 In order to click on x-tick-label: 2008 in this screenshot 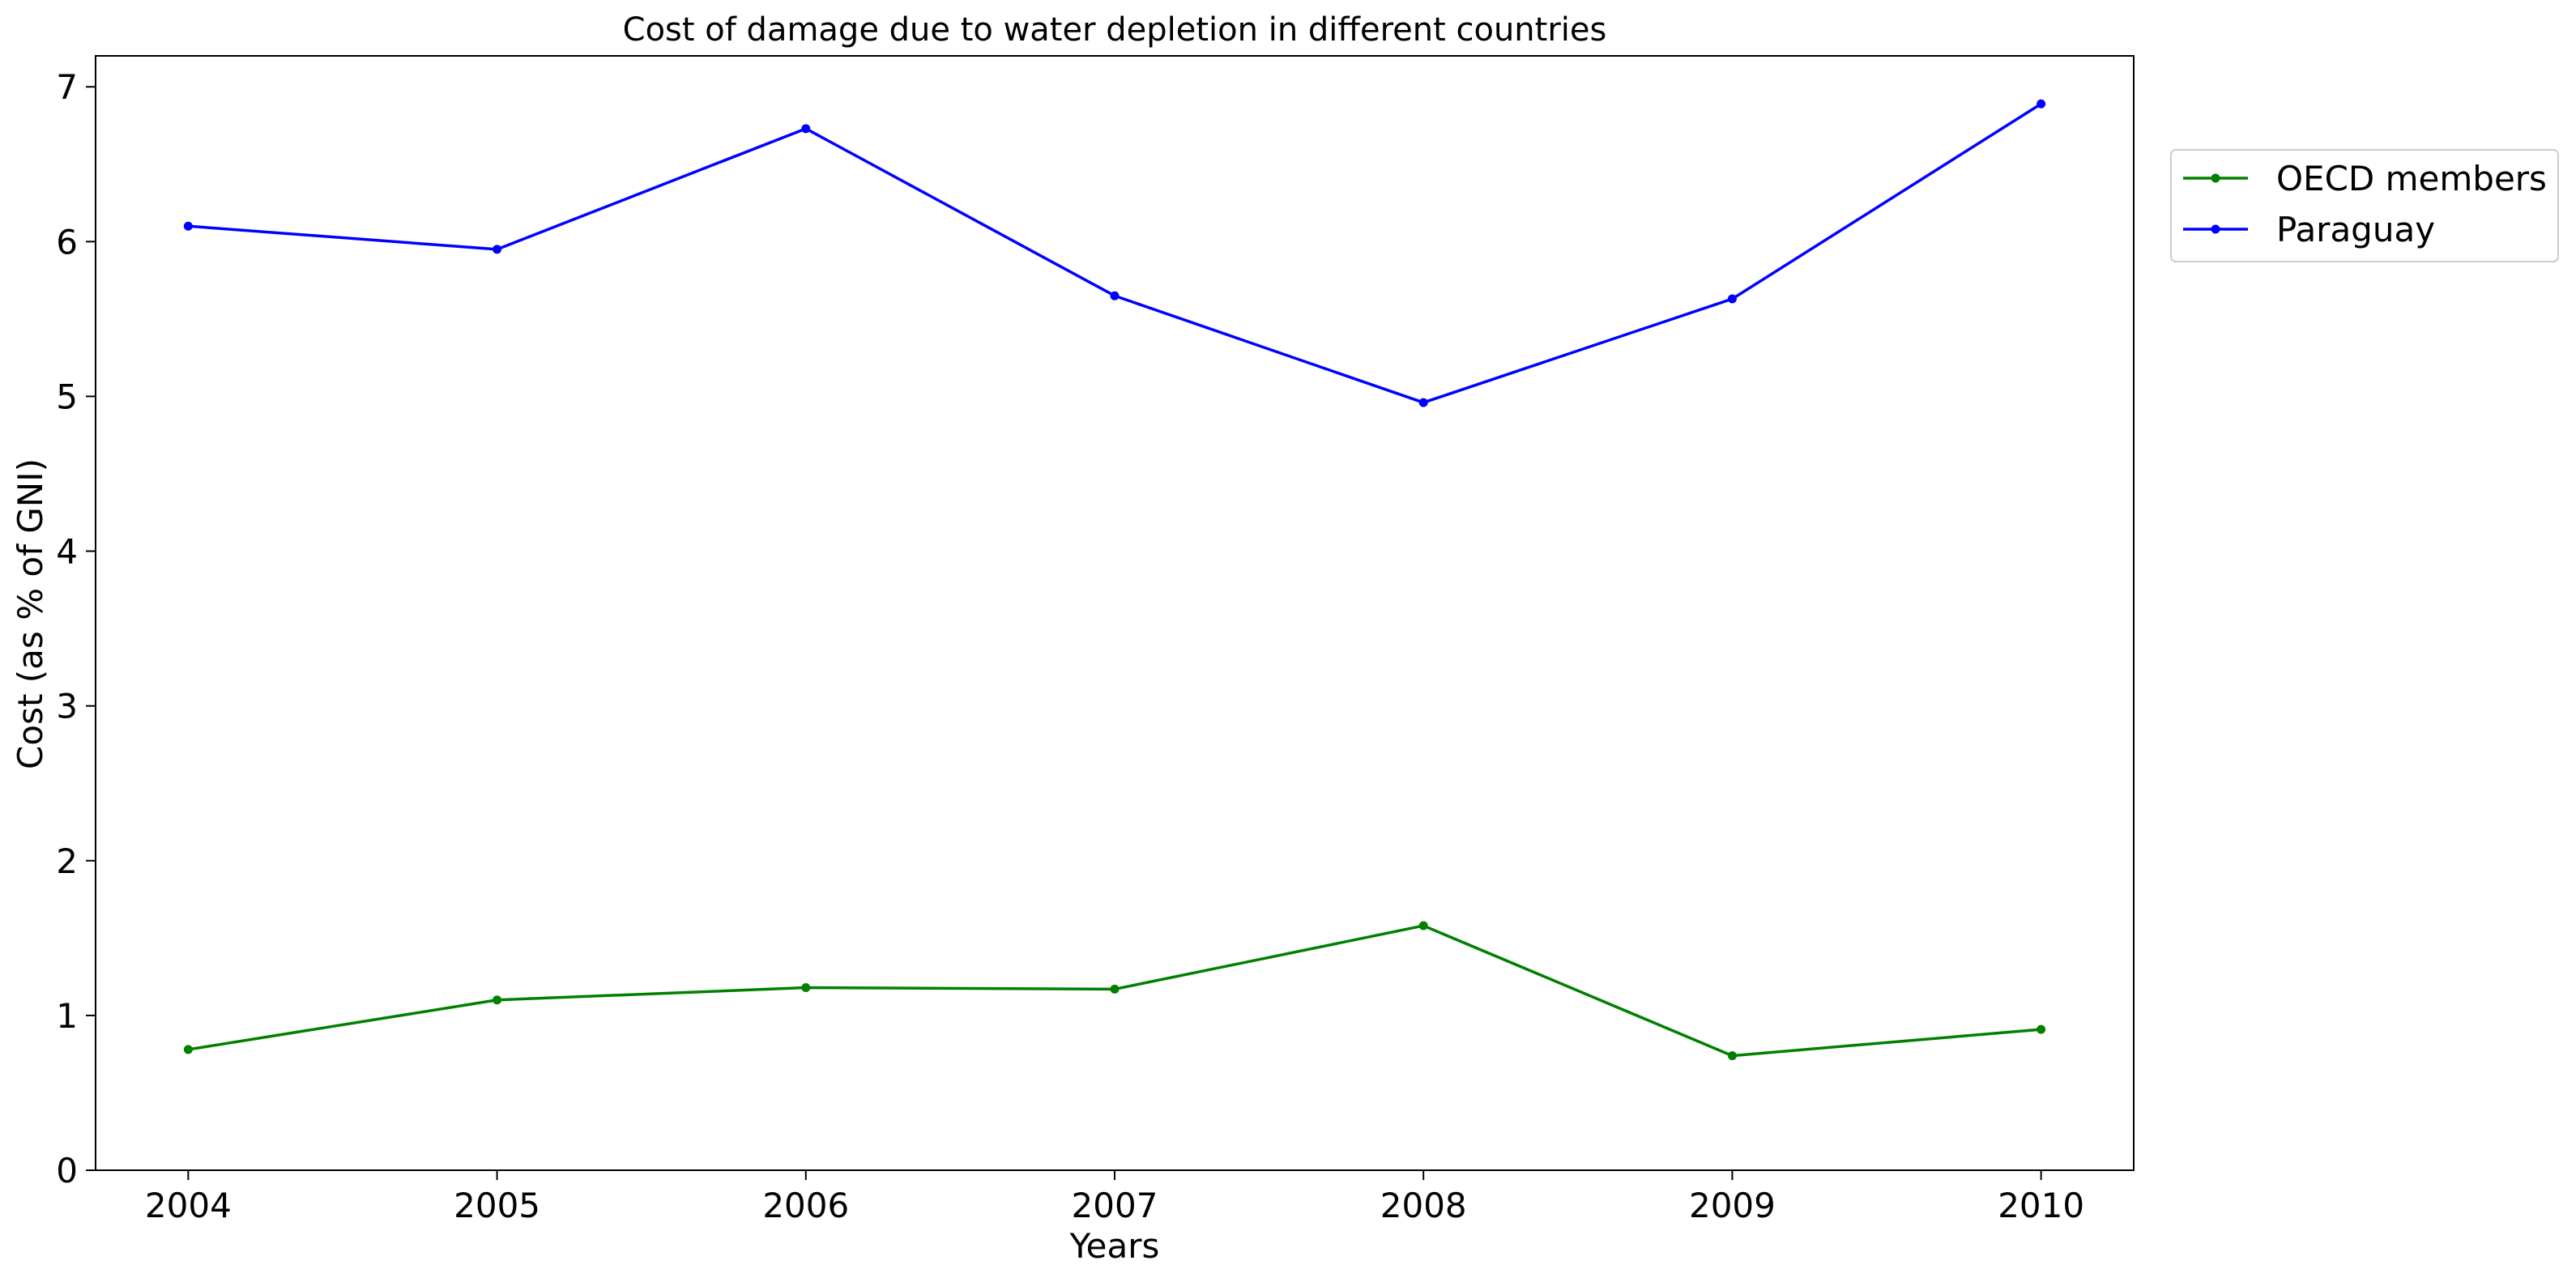, I will do `click(1424, 1205)`.